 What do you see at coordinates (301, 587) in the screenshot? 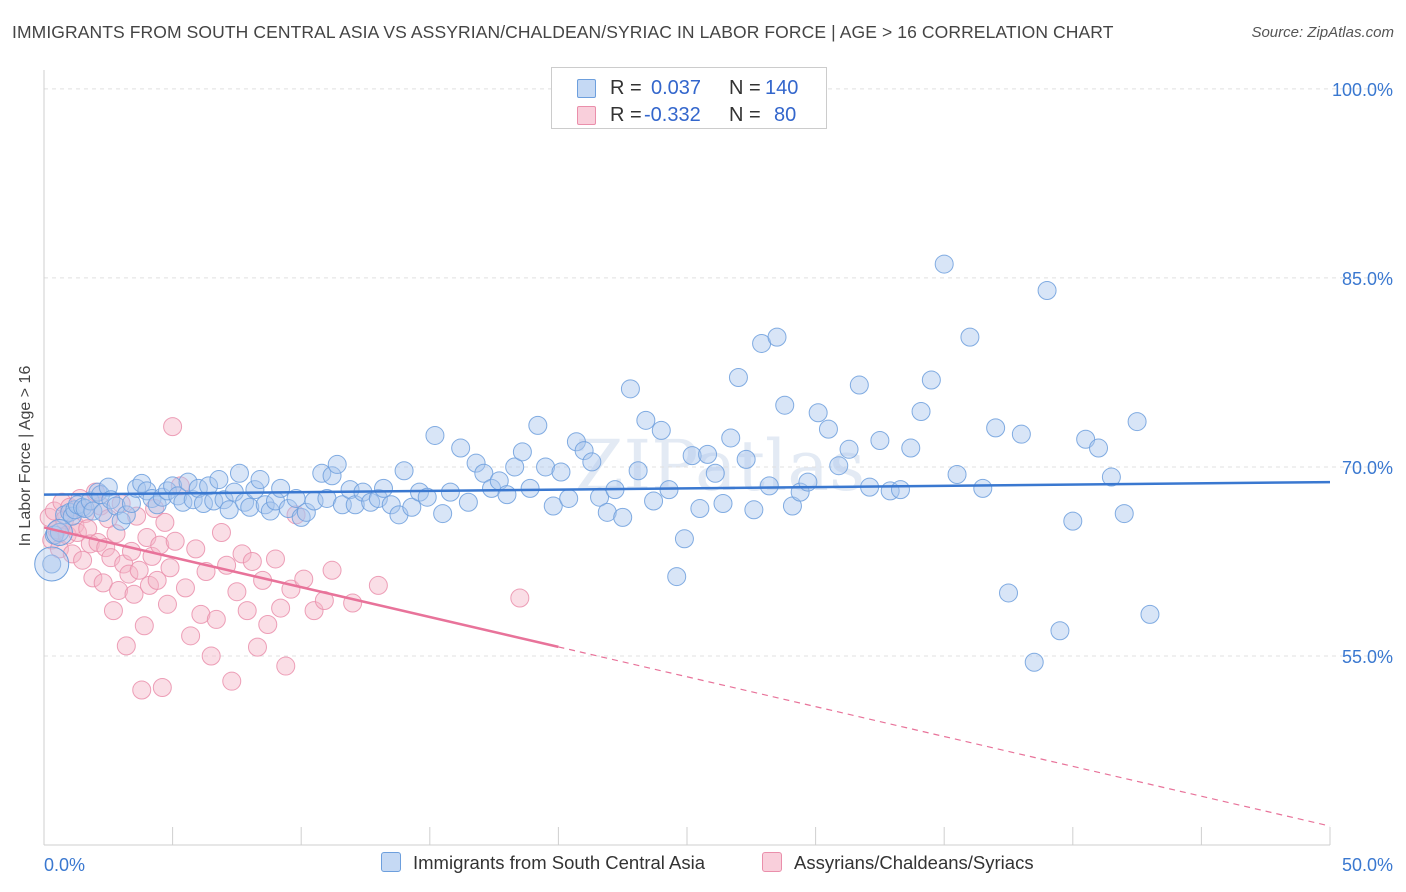
I see `pink-trend-line` at bounding box center [301, 587].